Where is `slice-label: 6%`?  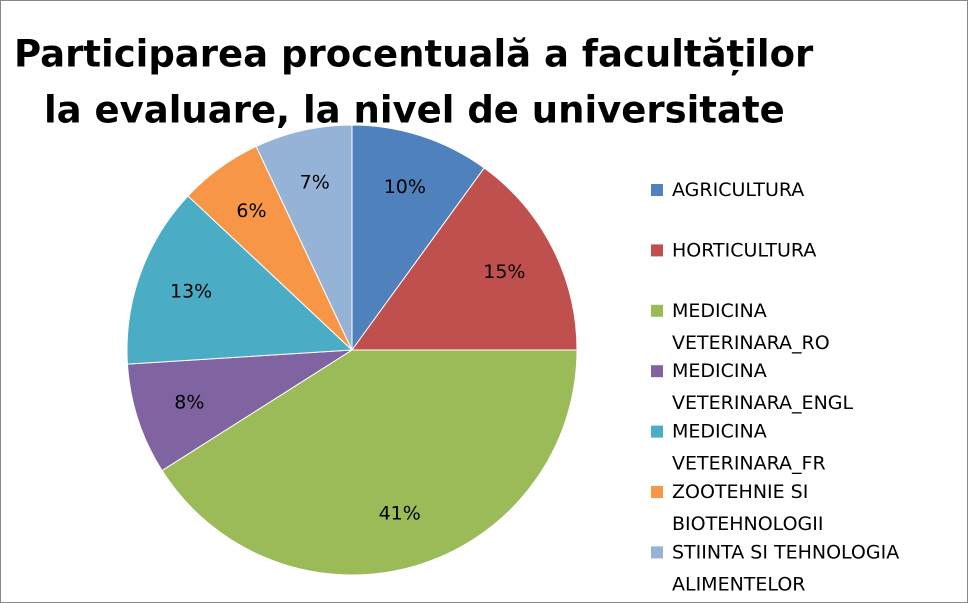
slice-label: 6% is located at coordinates (251, 211).